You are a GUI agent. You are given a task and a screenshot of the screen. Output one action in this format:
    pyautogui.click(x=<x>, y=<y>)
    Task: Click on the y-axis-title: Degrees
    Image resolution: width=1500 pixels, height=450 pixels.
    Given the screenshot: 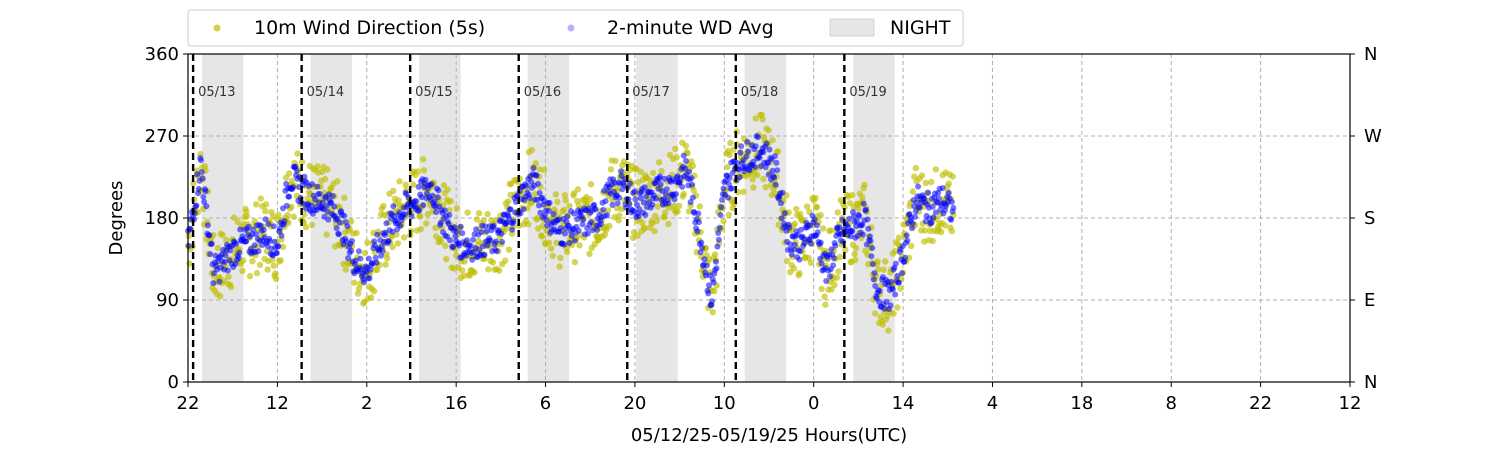 What is the action you would take?
    pyautogui.click(x=116, y=218)
    